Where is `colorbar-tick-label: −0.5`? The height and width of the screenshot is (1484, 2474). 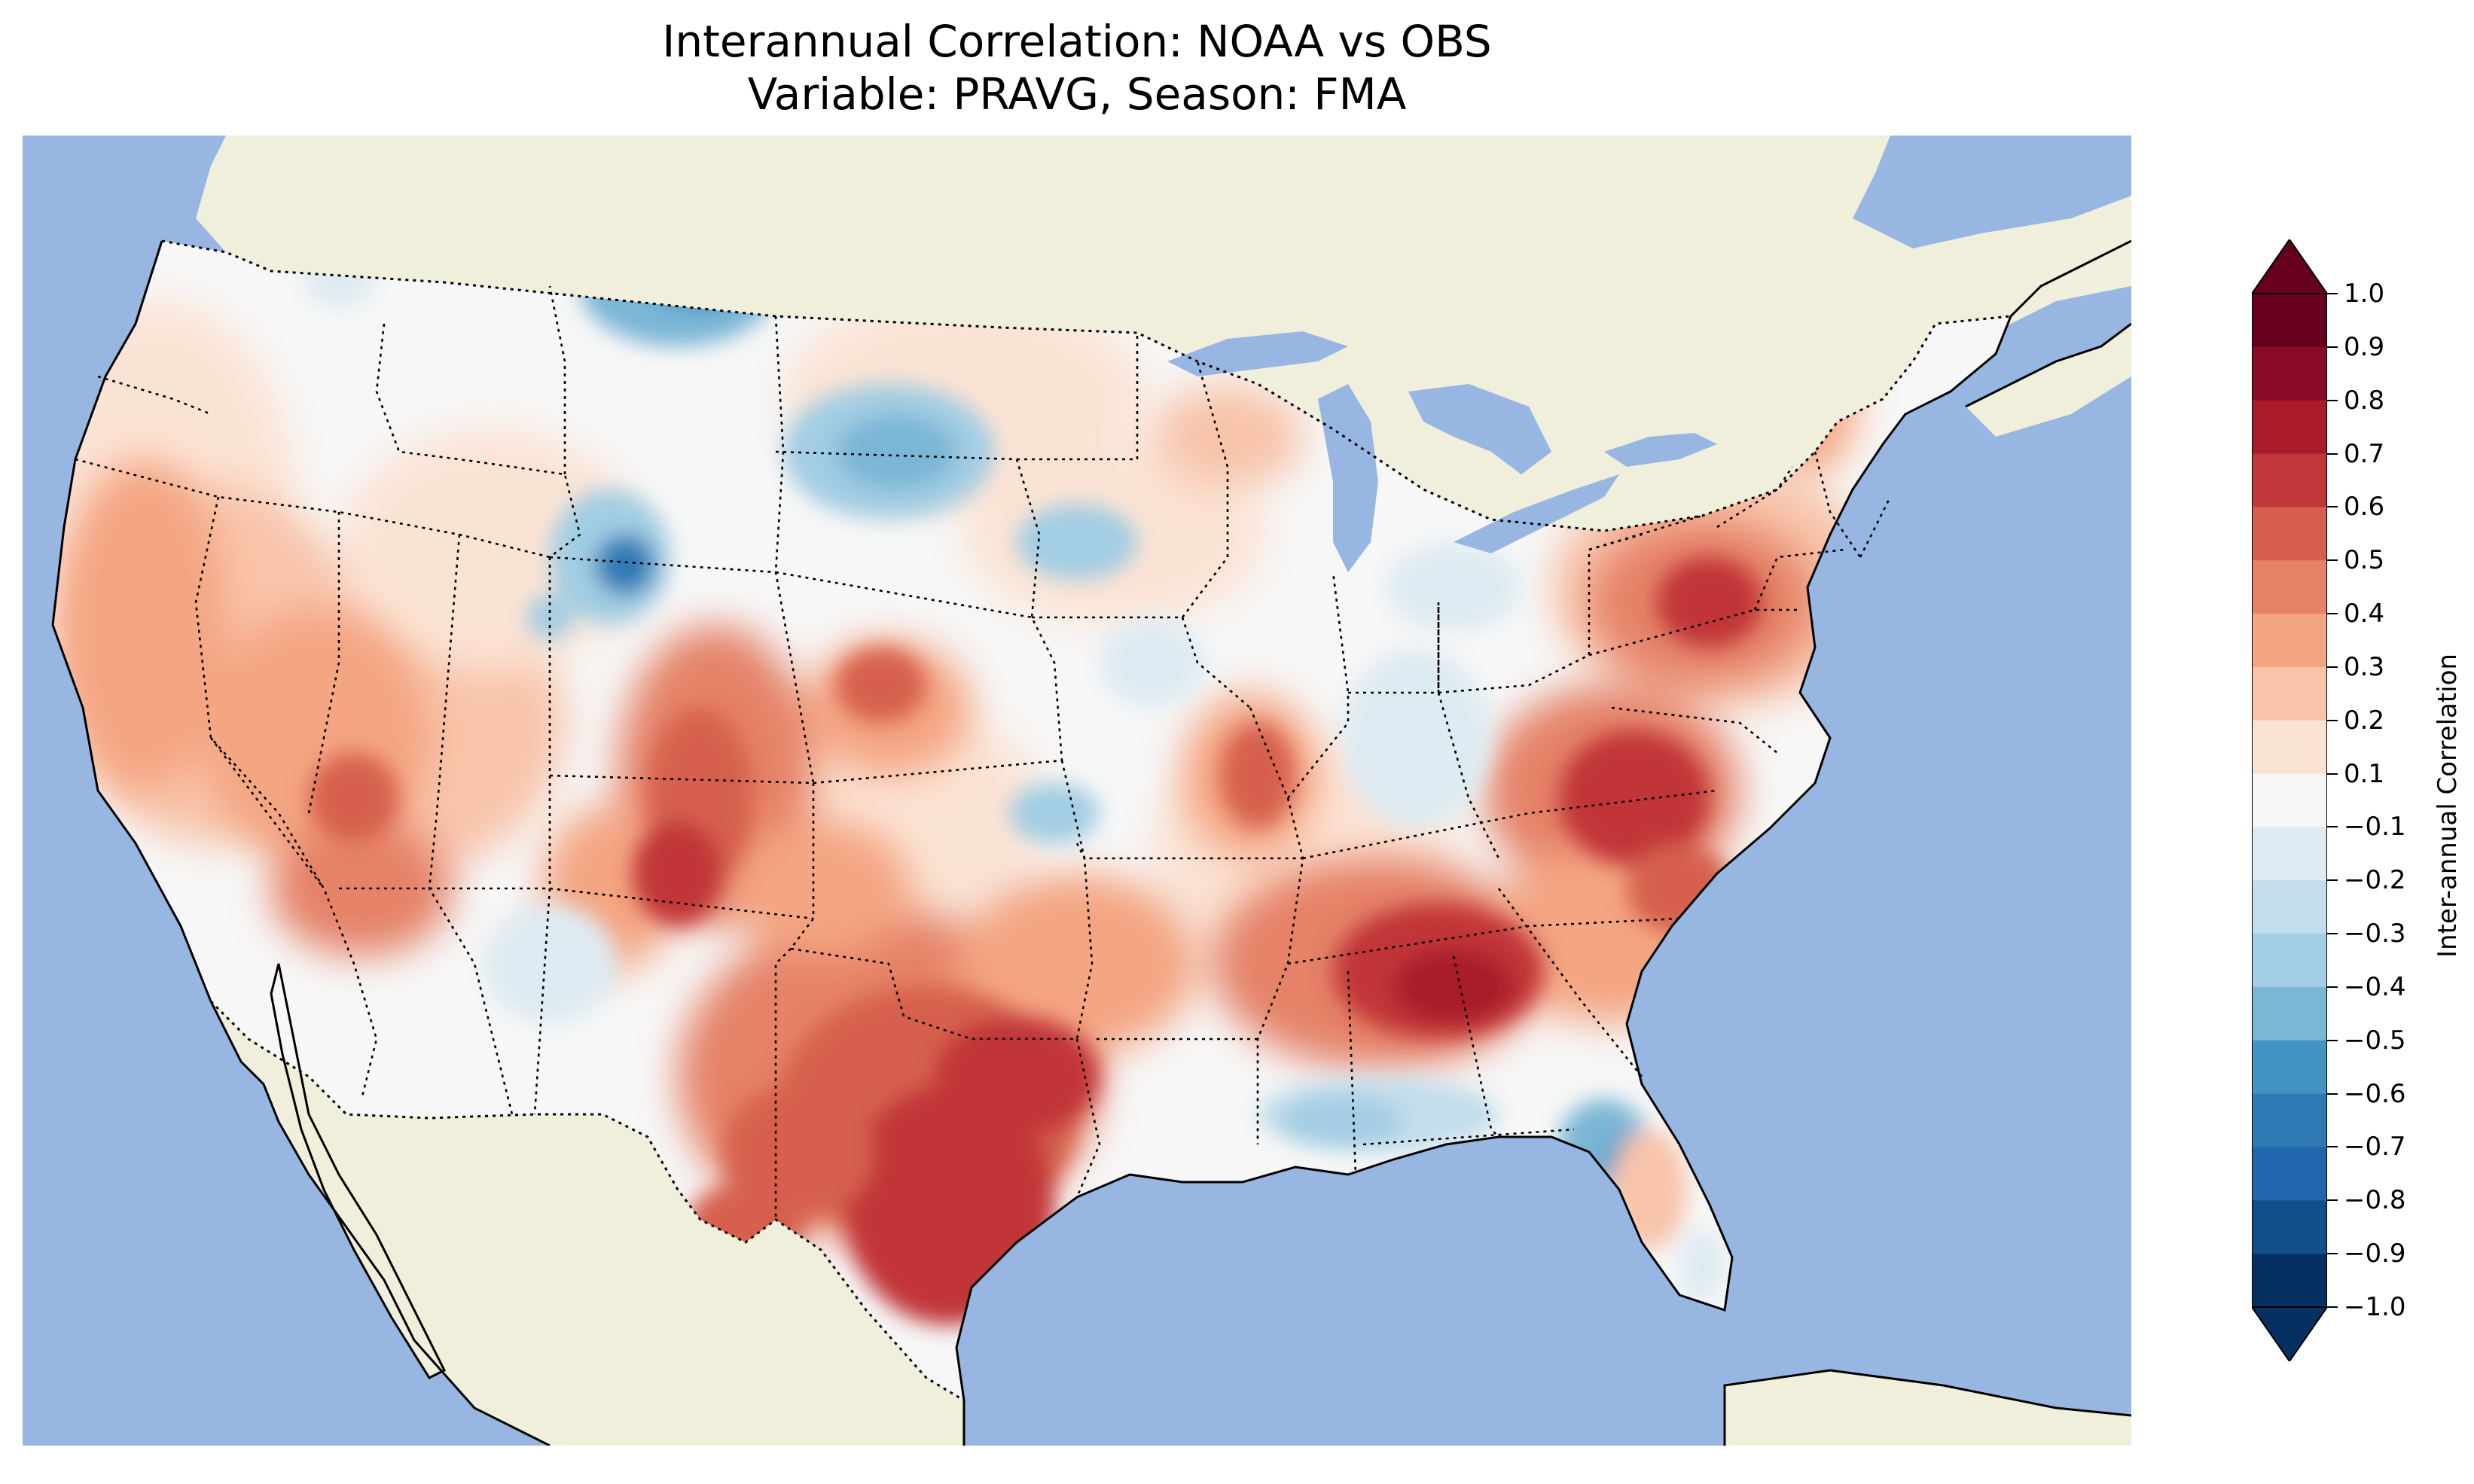
colorbar-tick-label: −0.5 is located at coordinates (2375, 1040).